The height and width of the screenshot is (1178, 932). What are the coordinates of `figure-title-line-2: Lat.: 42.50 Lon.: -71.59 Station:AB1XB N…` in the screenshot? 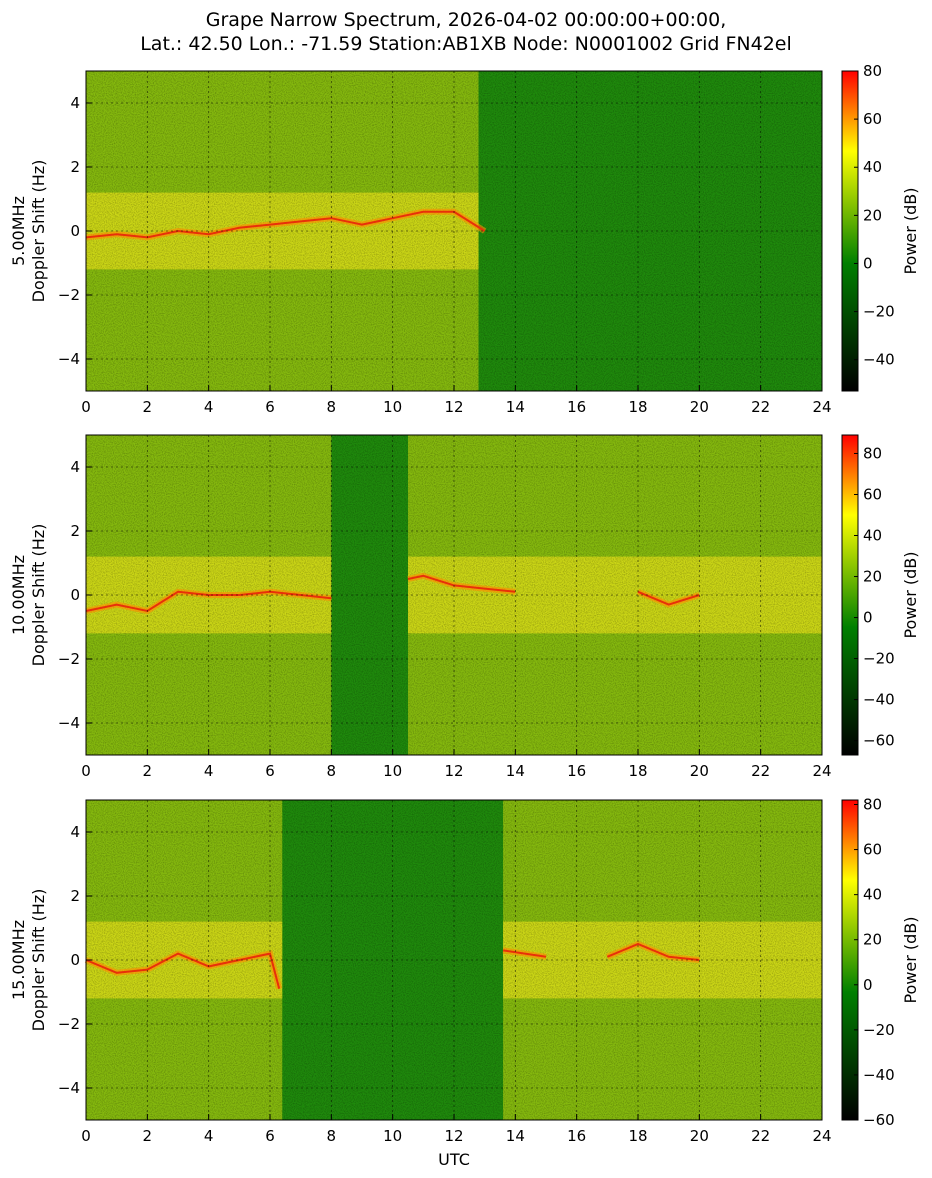 It's located at (466, 44).